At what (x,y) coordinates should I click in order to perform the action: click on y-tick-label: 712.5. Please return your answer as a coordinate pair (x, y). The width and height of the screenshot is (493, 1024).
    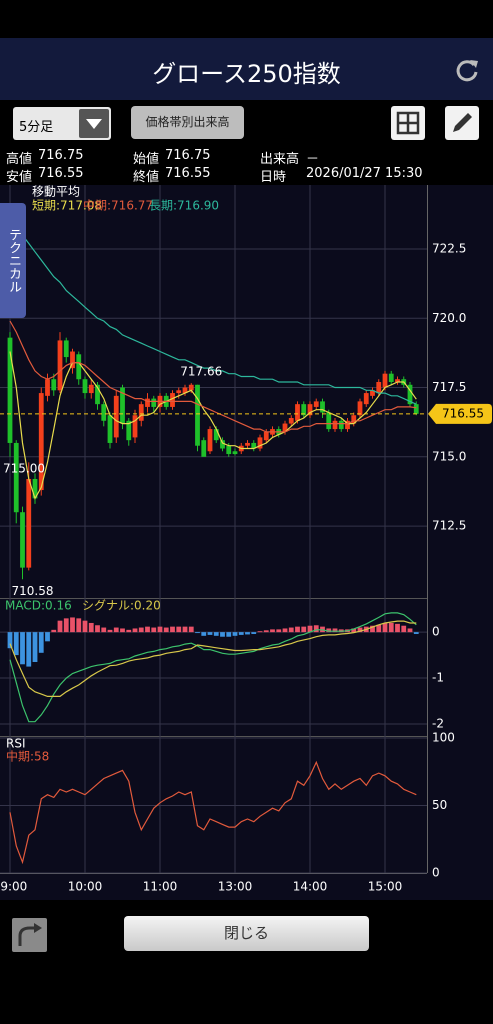
    Looking at the image, I should click on (449, 526).